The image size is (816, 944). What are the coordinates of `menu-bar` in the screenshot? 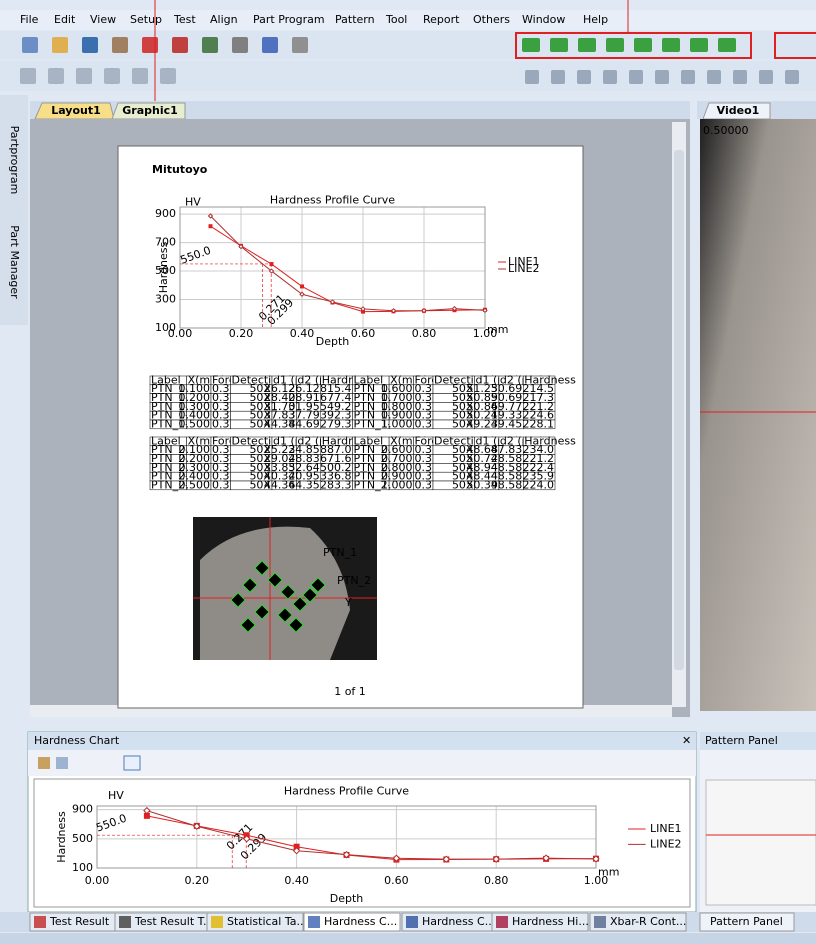 It's located at (408, 20).